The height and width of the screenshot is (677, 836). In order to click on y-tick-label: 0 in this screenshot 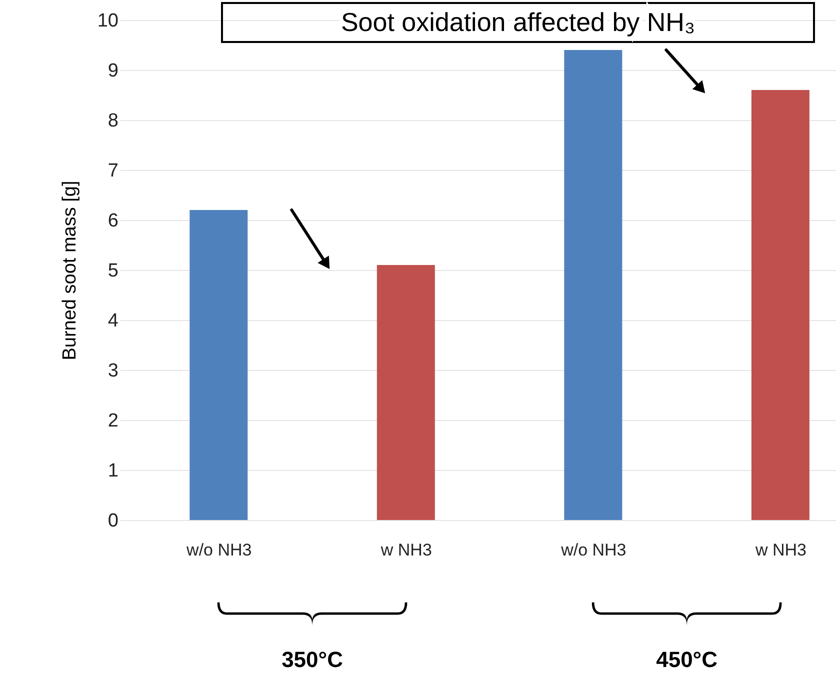, I will do `click(113, 521)`.